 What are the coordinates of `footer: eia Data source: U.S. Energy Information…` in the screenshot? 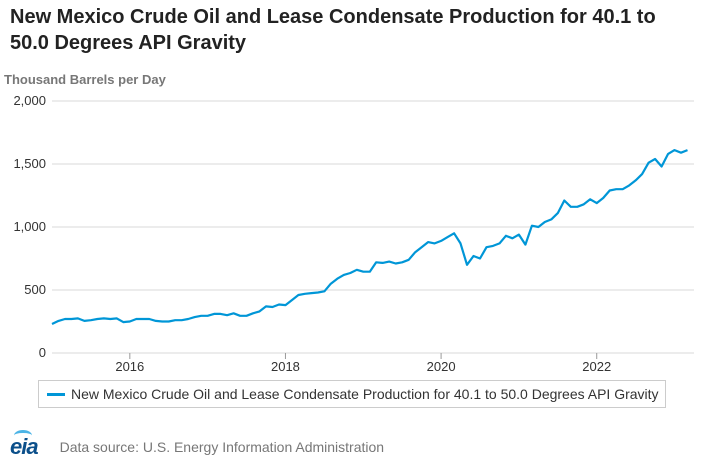 It's located at (197, 446).